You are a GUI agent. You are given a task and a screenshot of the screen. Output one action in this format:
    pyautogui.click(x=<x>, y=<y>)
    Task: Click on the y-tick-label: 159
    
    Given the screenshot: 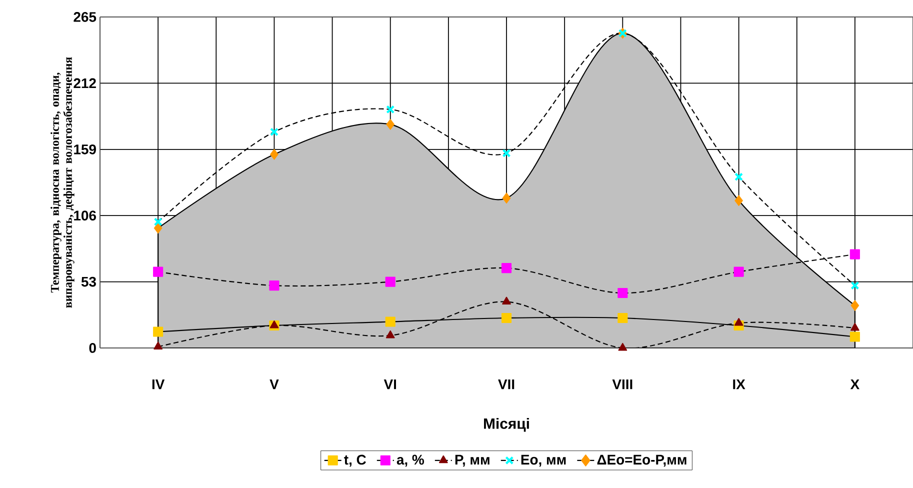 What is the action you would take?
    pyautogui.click(x=85, y=149)
    